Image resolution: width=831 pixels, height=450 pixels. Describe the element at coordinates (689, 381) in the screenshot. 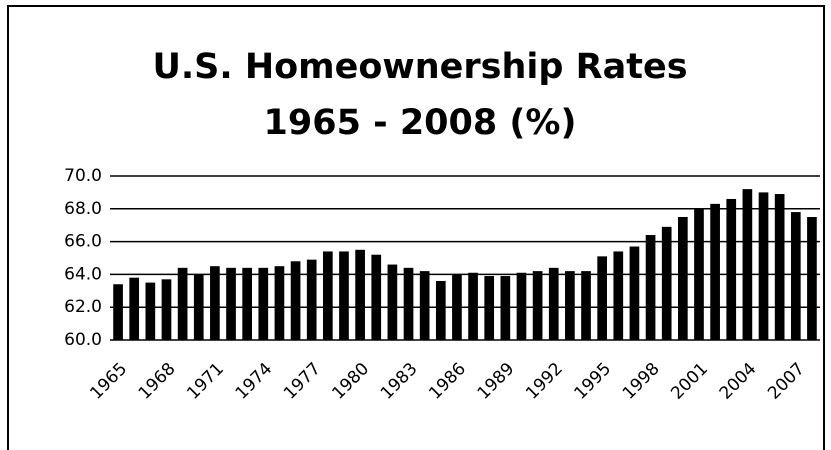

I see `x-tick-label: 2001` at that location.